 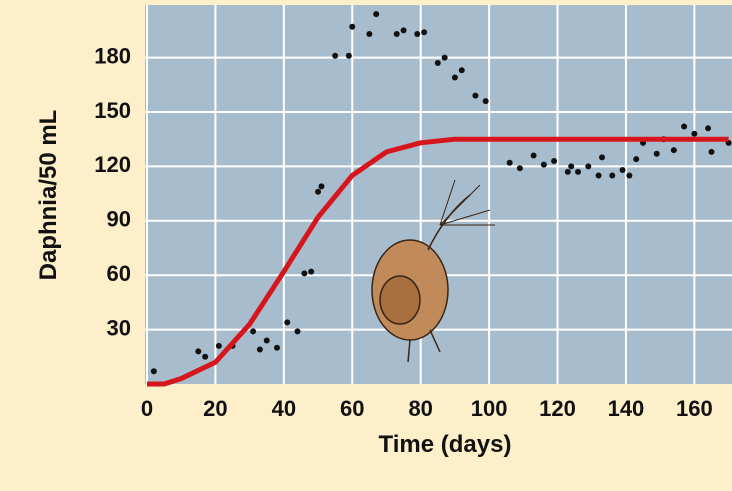 What do you see at coordinates (215, 408) in the screenshot?
I see `x-tick-label: 20` at bounding box center [215, 408].